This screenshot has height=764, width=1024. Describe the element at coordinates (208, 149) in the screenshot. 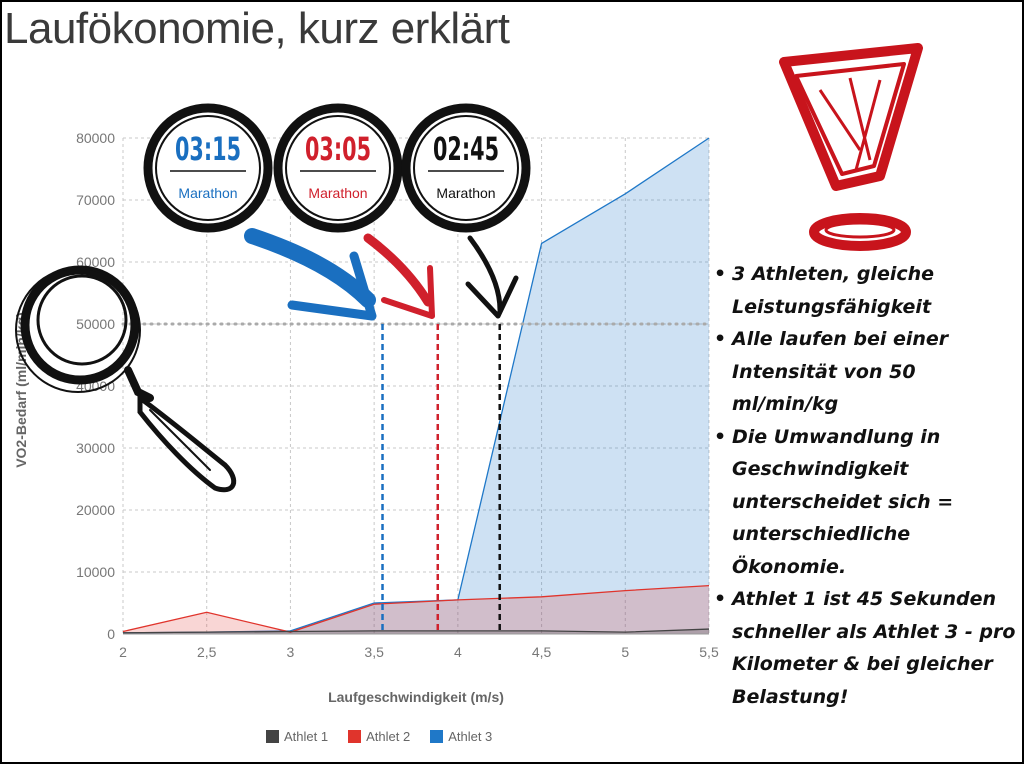

I see `badge-time: 03:15` at that location.